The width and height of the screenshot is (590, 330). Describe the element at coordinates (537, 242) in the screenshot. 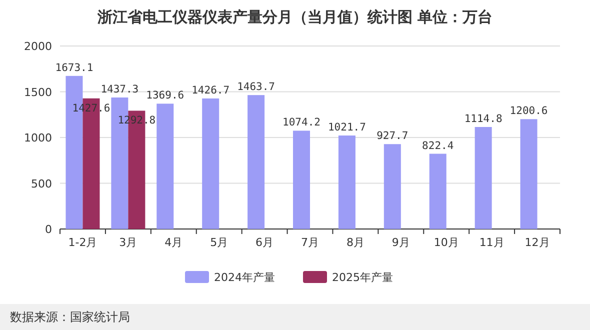

I see `x-tick-label: 12月` at that location.